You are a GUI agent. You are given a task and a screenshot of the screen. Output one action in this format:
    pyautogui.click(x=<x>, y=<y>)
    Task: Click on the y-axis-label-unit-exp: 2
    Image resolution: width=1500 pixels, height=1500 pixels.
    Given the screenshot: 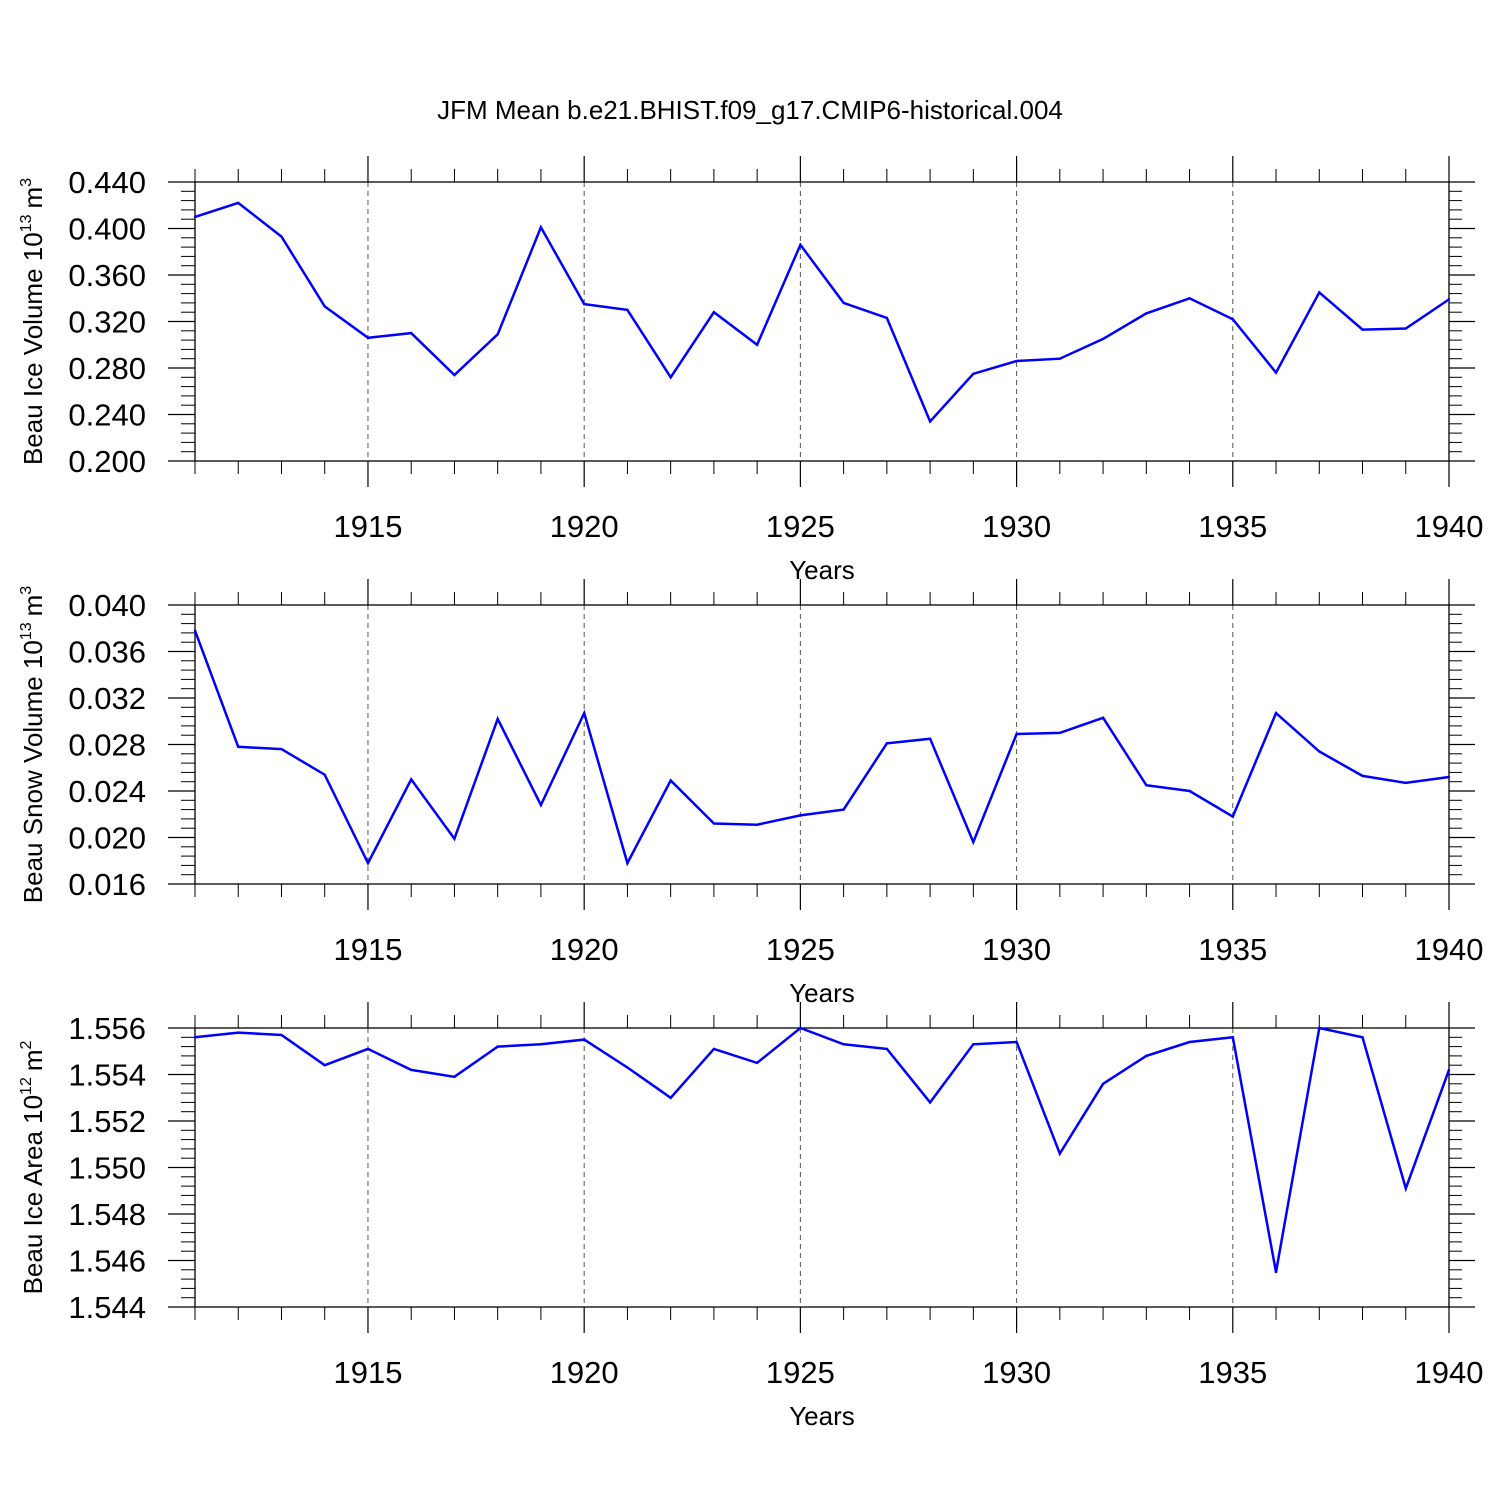 What is the action you would take?
    pyautogui.click(x=26, y=1044)
    